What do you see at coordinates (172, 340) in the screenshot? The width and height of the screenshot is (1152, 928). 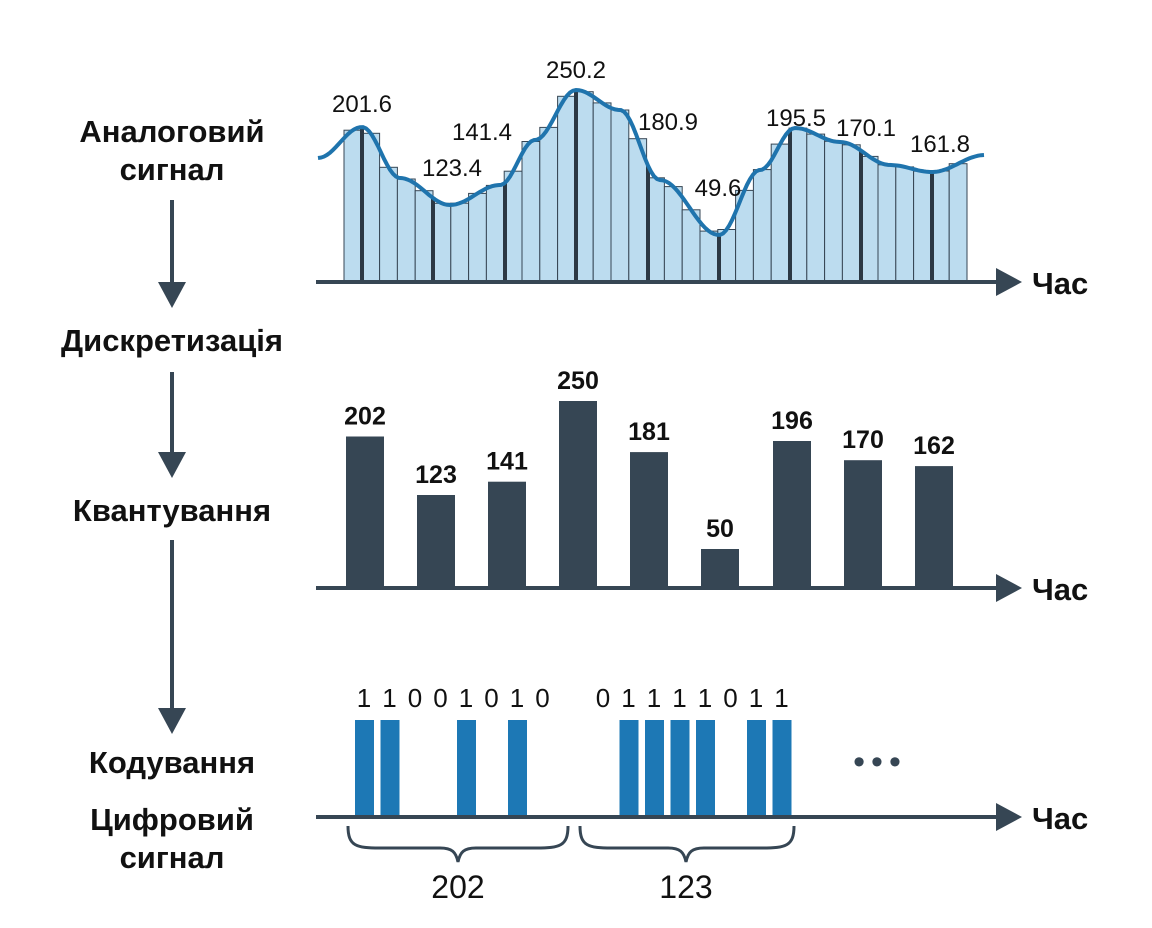 I see `stage-label-sampling: Дискретизація` at bounding box center [172, 340].